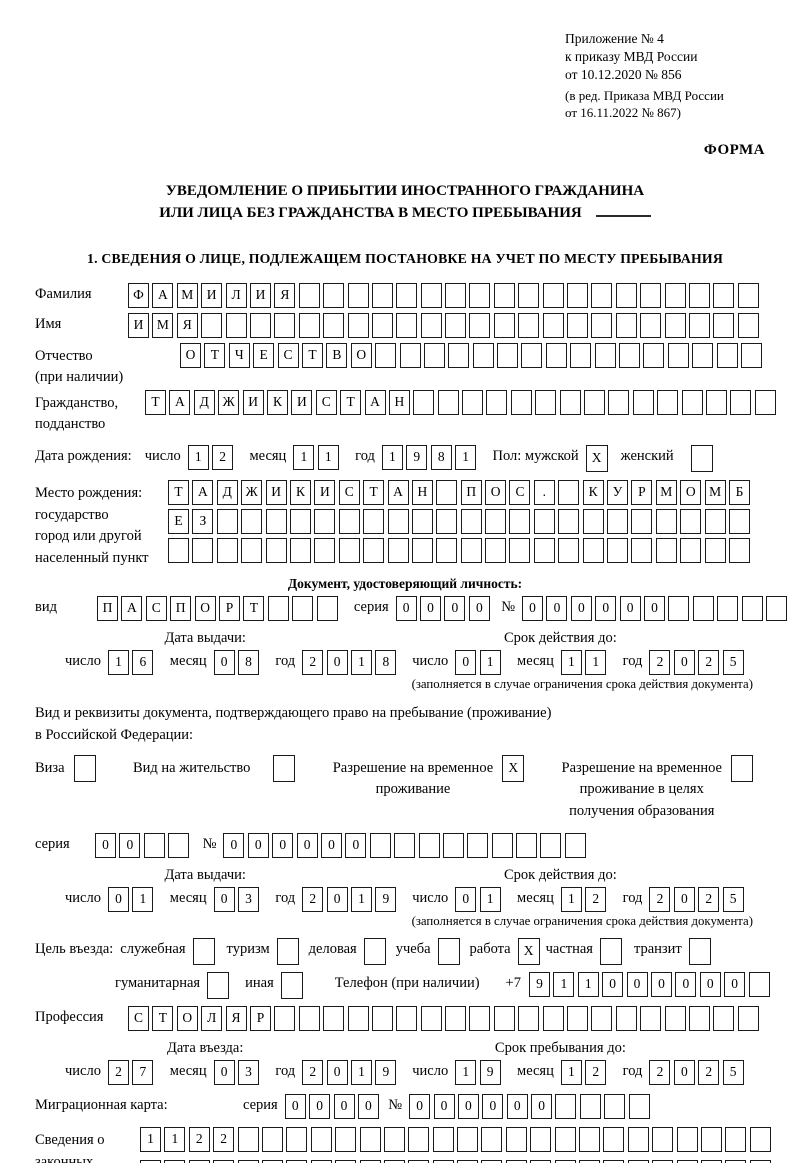  Describe the element at coordinates (248, 899) in the screenshot. I see `char-box: 3` at that location.